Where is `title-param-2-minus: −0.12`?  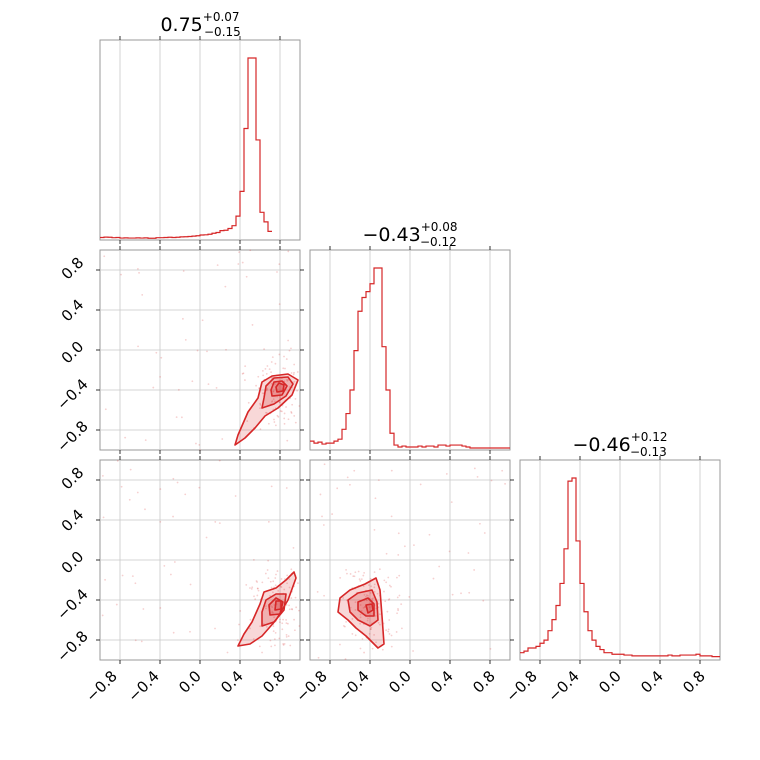 title-param-2-minus: −0.12 is located at coordinates (438, 242).